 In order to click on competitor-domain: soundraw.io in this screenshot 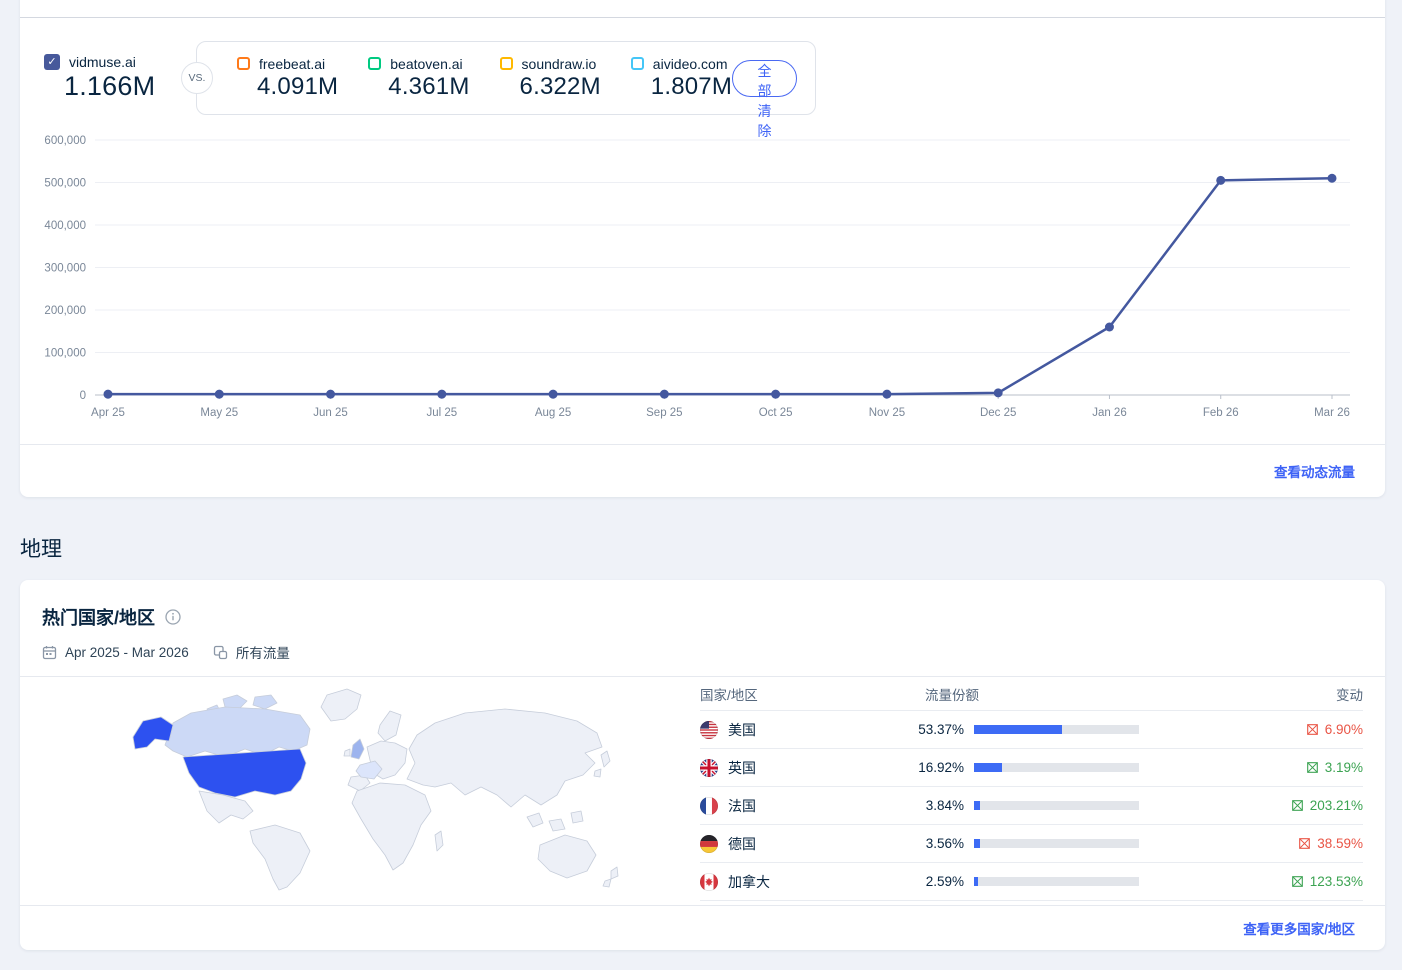, I will do `click(559, 63)`.